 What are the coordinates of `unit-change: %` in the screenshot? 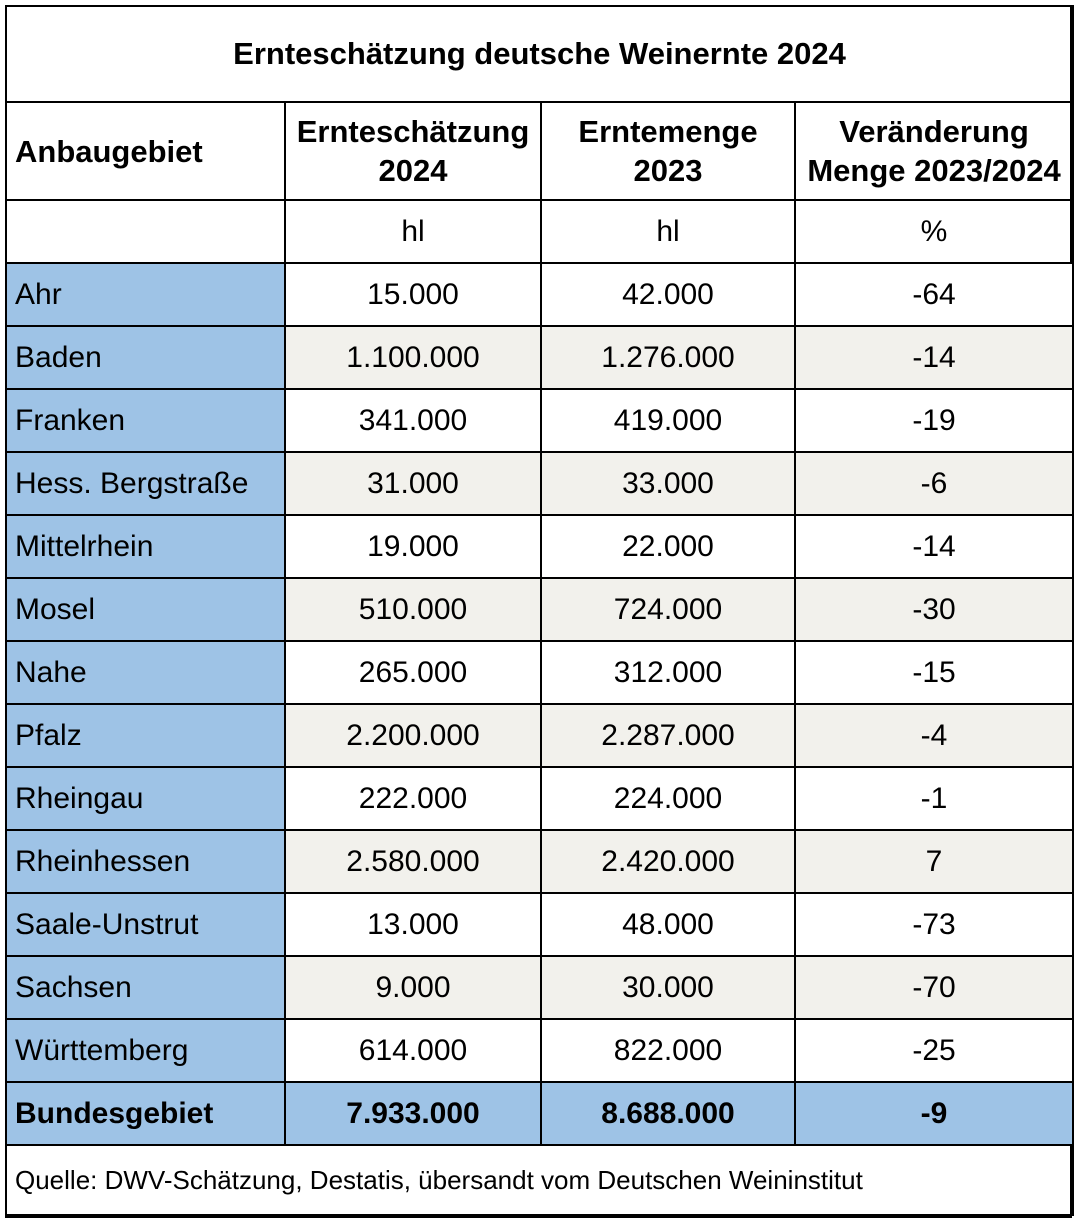 It's located at (934, 231).